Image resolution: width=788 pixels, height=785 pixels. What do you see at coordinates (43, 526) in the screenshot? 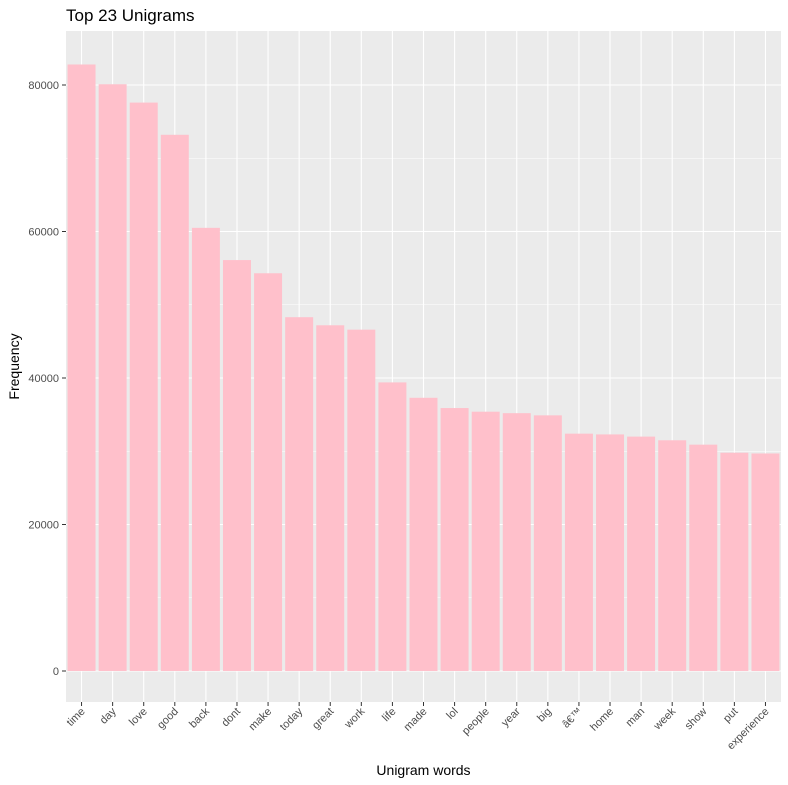
I see `y-tick-label: 20000` at bounding box center [43, 526].